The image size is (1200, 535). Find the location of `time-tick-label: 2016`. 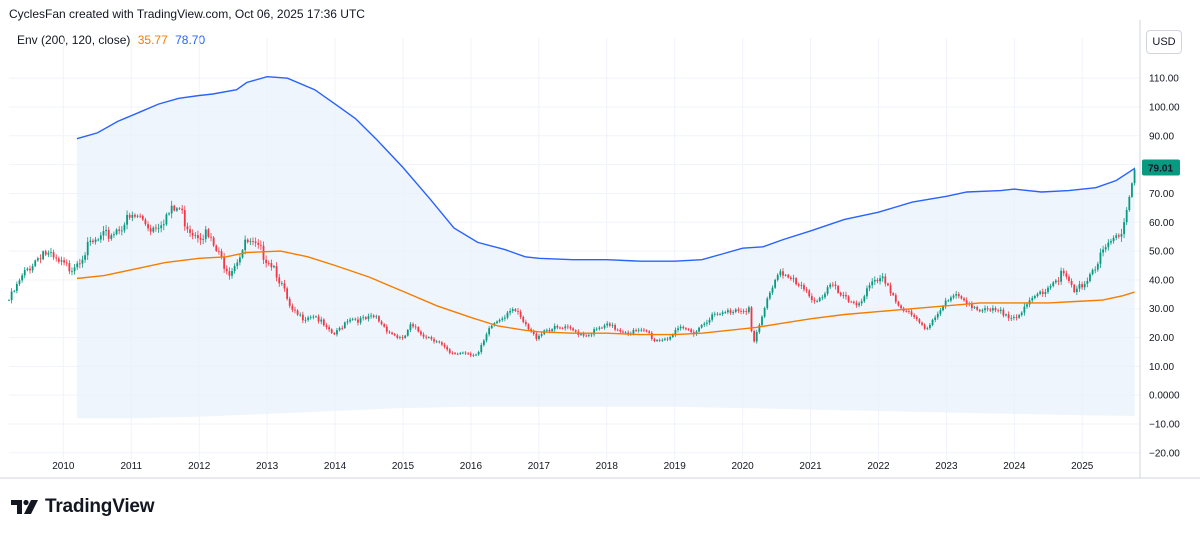

time-tick-label: 2016 is located at coordinates (471, 466).